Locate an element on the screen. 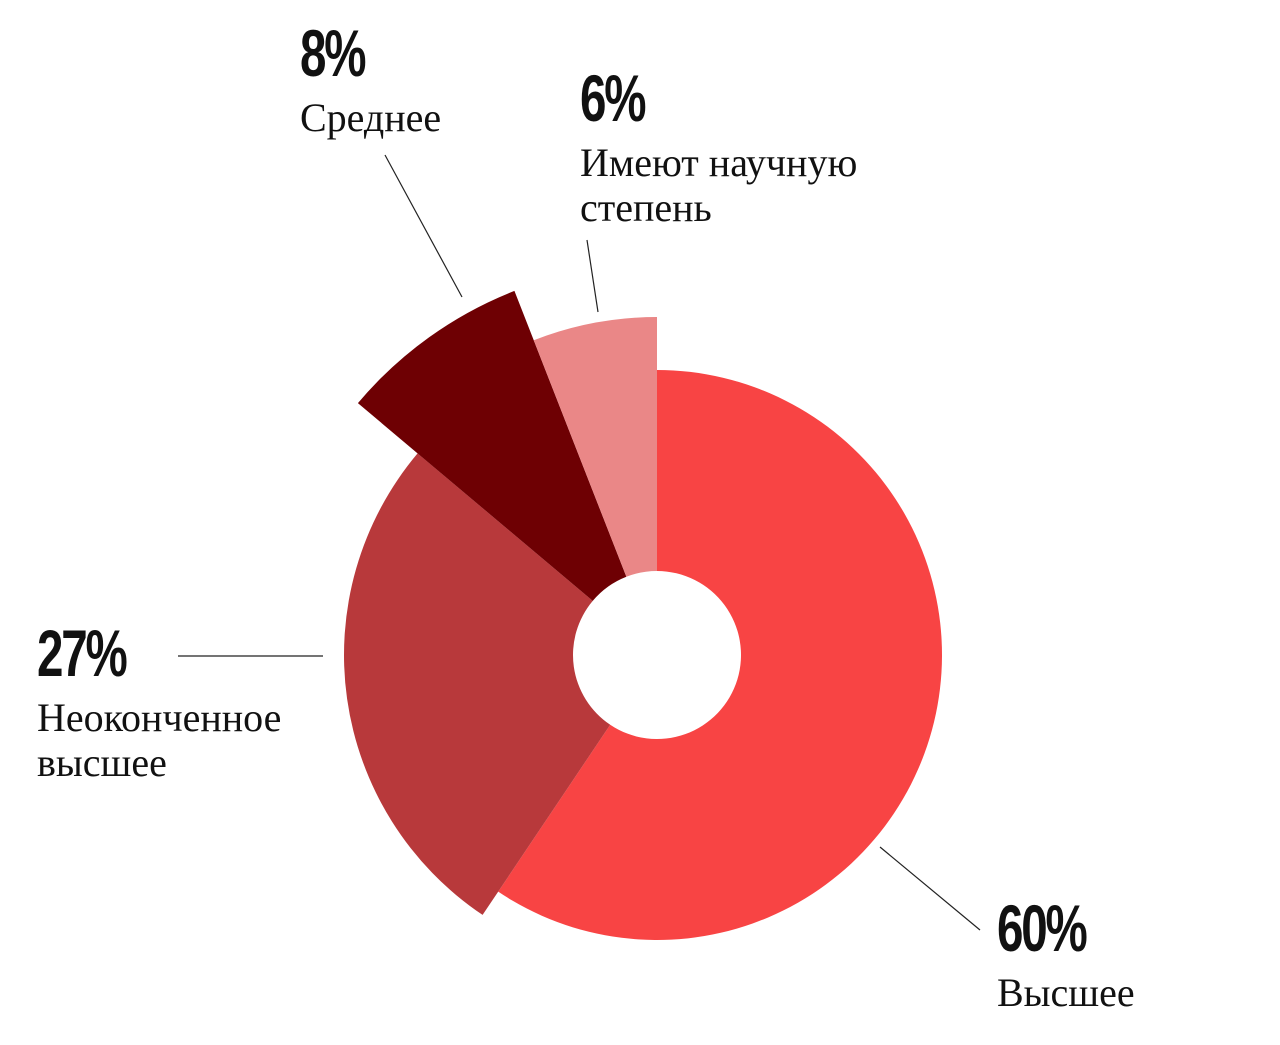 This screenshot has width=1280, height=1045. category-label: Имеют научную степень is located at coordinates (719, 185).